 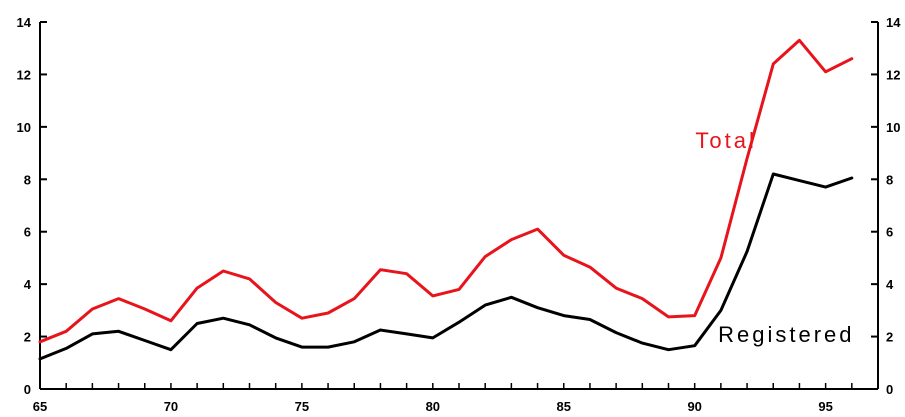 What do you see at coordinates (889, 179) in the screenshot?
I see `y-tick-label-right: 8` at bounding box center [889, 179].